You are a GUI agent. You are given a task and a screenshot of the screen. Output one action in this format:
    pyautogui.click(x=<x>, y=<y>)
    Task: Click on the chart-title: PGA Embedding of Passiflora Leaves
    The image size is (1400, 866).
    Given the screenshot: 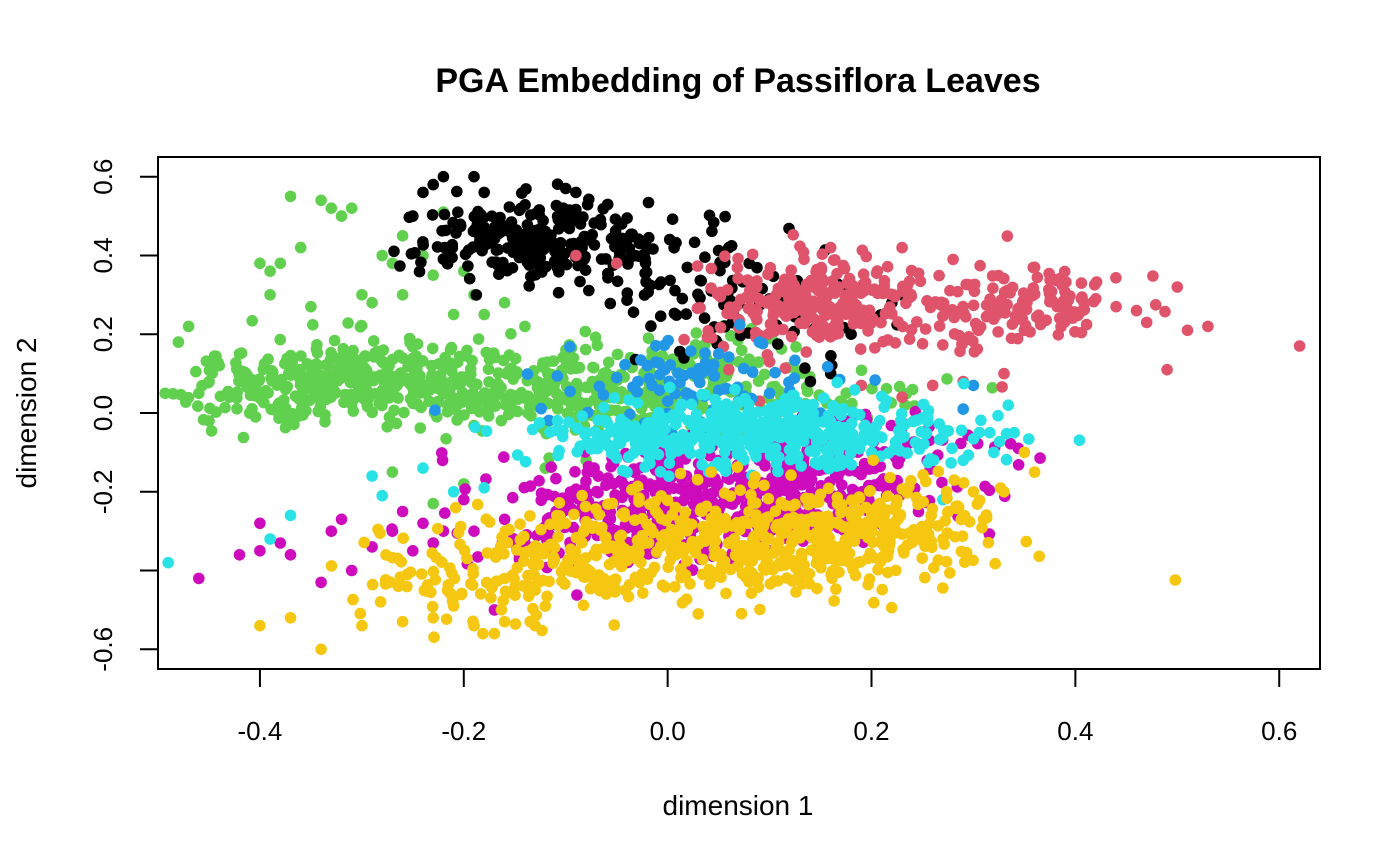 What is the action you would take?
    pyautogui.click(x=737, y=81)
    